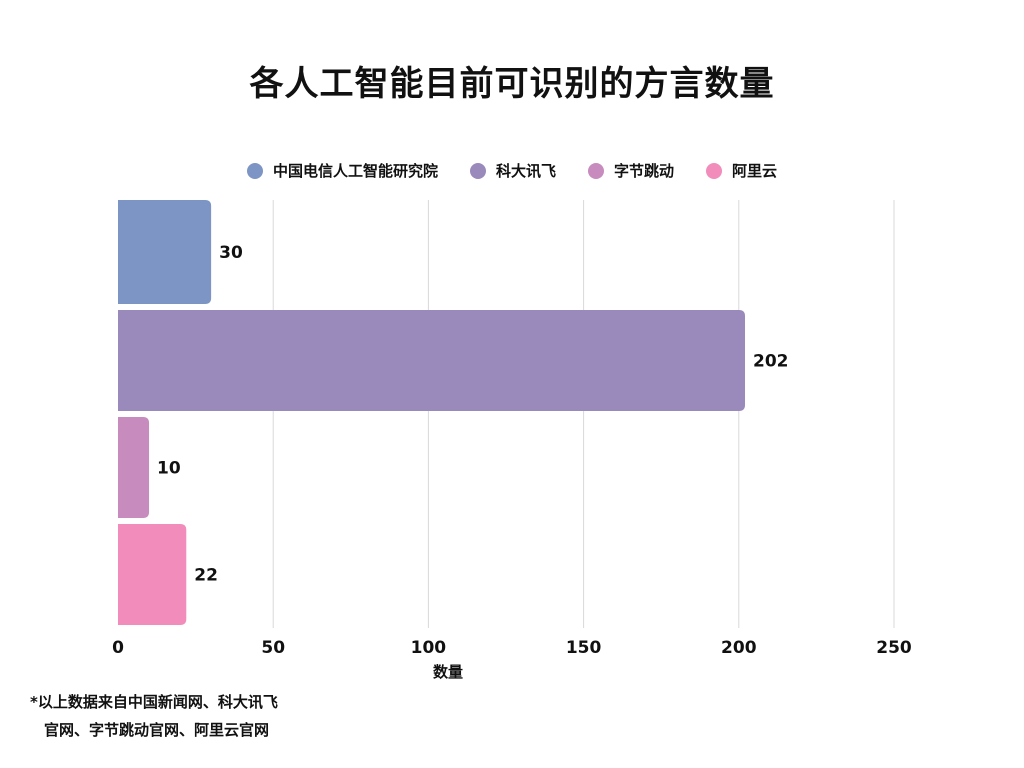 This screenshot has height=768, width=1024. I want to click on chart-legend: 中国电信人工智能研究院 科大讯飞 字节跳动 阿里云, so click(512, 170).